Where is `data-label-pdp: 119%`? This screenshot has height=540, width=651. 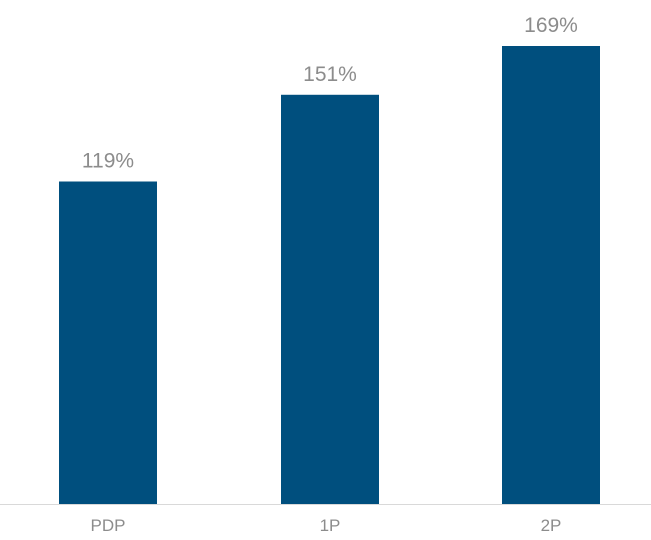 data-label-pdp: 119% is located at coordinates (108, 161).